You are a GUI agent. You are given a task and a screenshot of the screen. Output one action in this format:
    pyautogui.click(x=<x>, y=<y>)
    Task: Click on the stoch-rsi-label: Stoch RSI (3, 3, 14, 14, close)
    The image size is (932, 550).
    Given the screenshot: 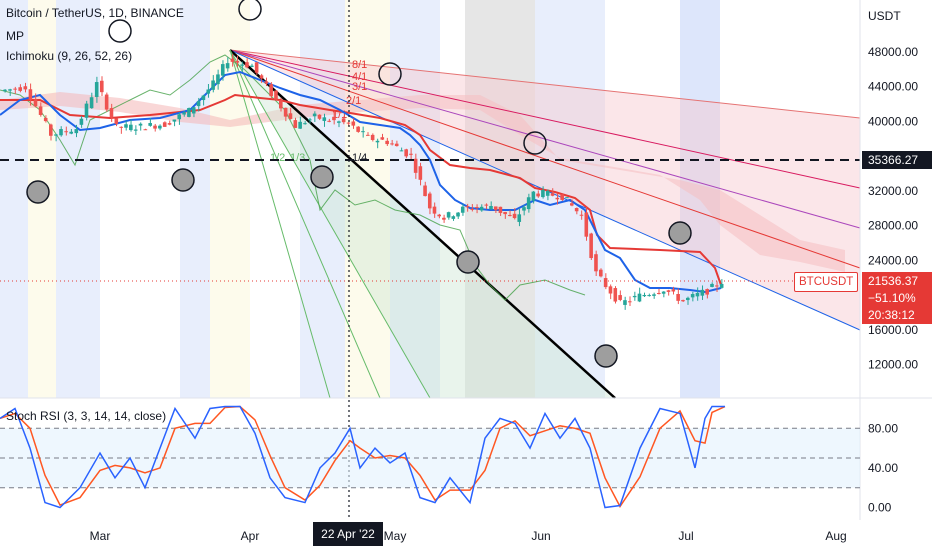 What is the action you would take?
    pyautogui.click(x=86, y=416)
    